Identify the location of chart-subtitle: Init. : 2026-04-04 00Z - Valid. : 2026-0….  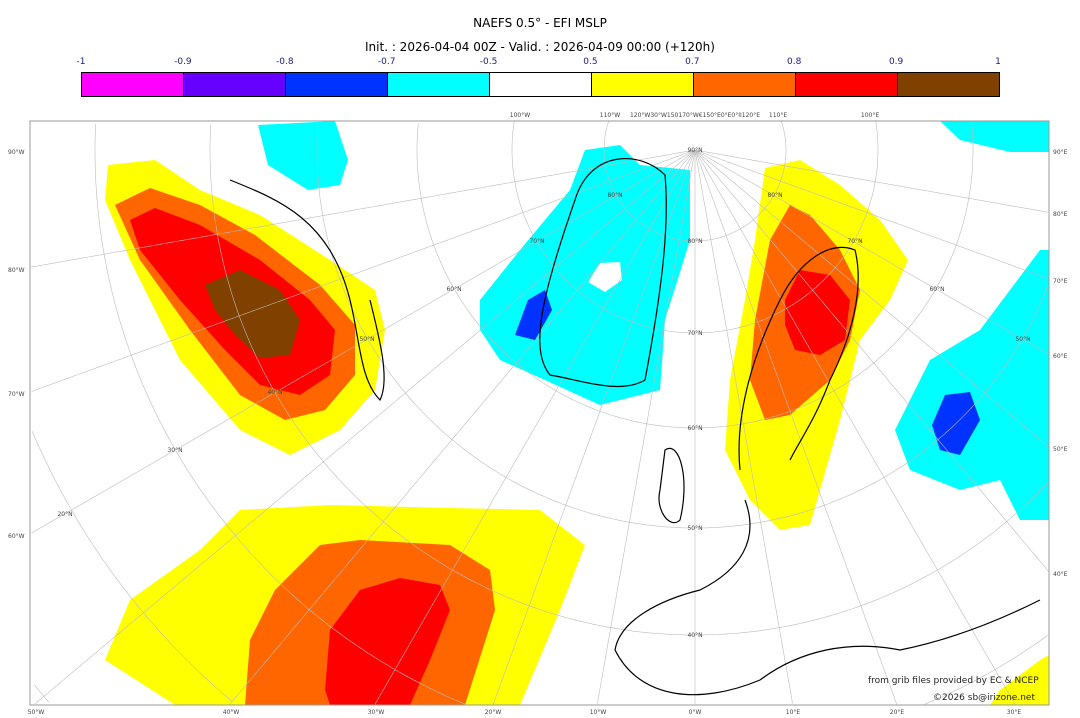
(540, 47).